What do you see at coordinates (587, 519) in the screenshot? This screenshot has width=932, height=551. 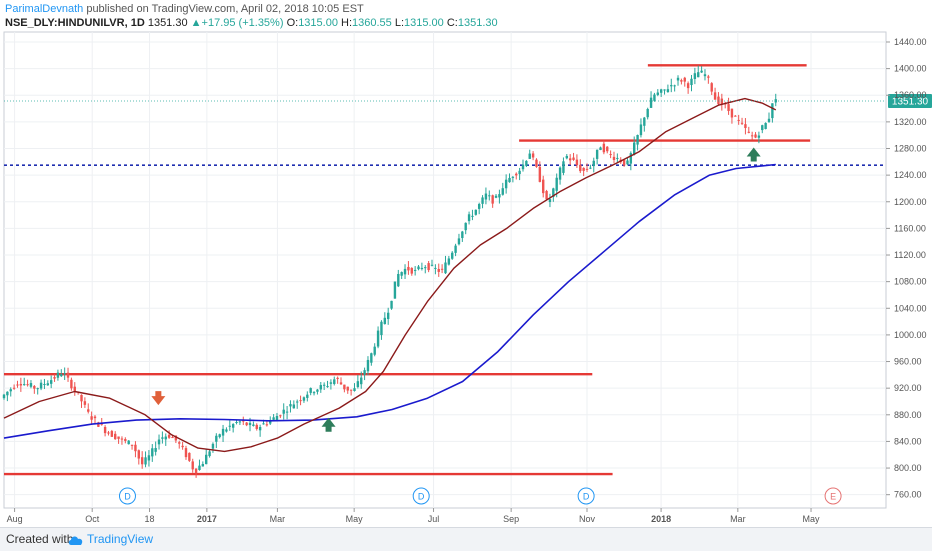 I see `x-tick-label: Nov` at bounding box center [587, 519].